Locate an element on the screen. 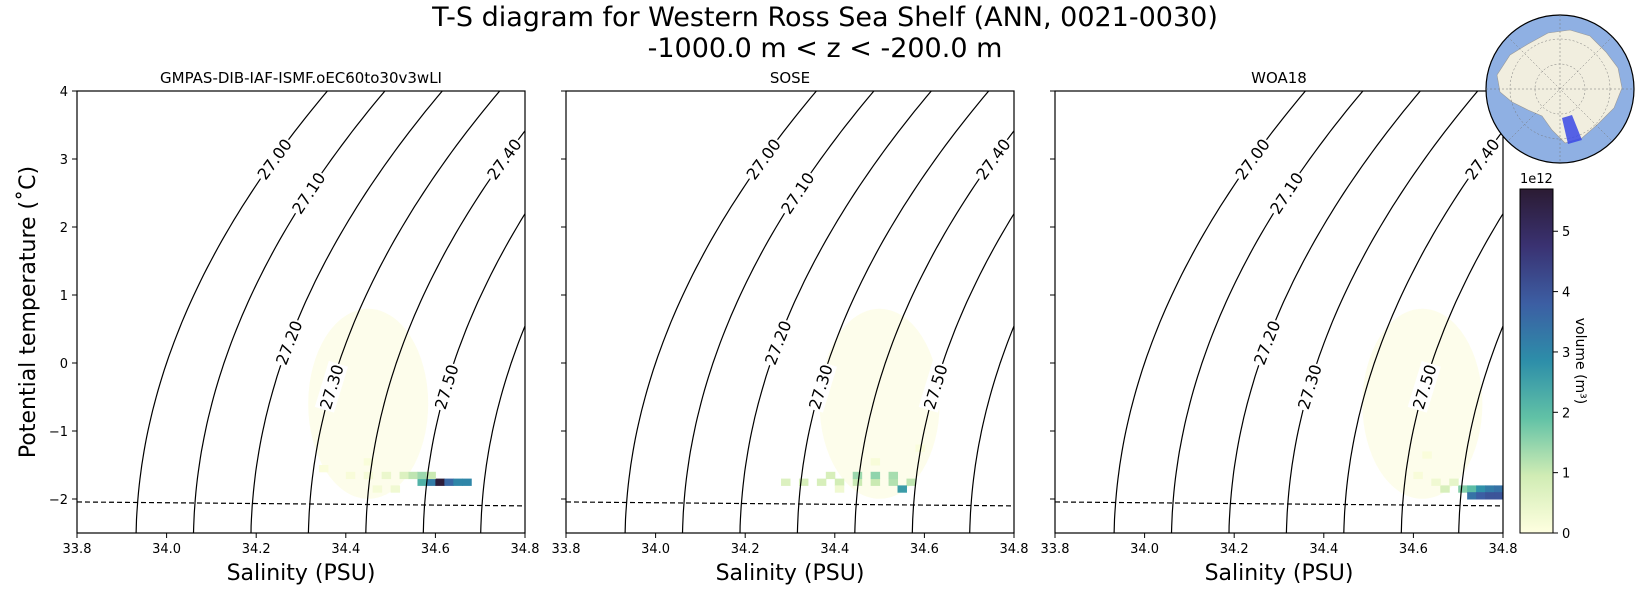 The image size is (1650, 600). colorbar-tick-label: 0 is located at coordinates (1566, 534).